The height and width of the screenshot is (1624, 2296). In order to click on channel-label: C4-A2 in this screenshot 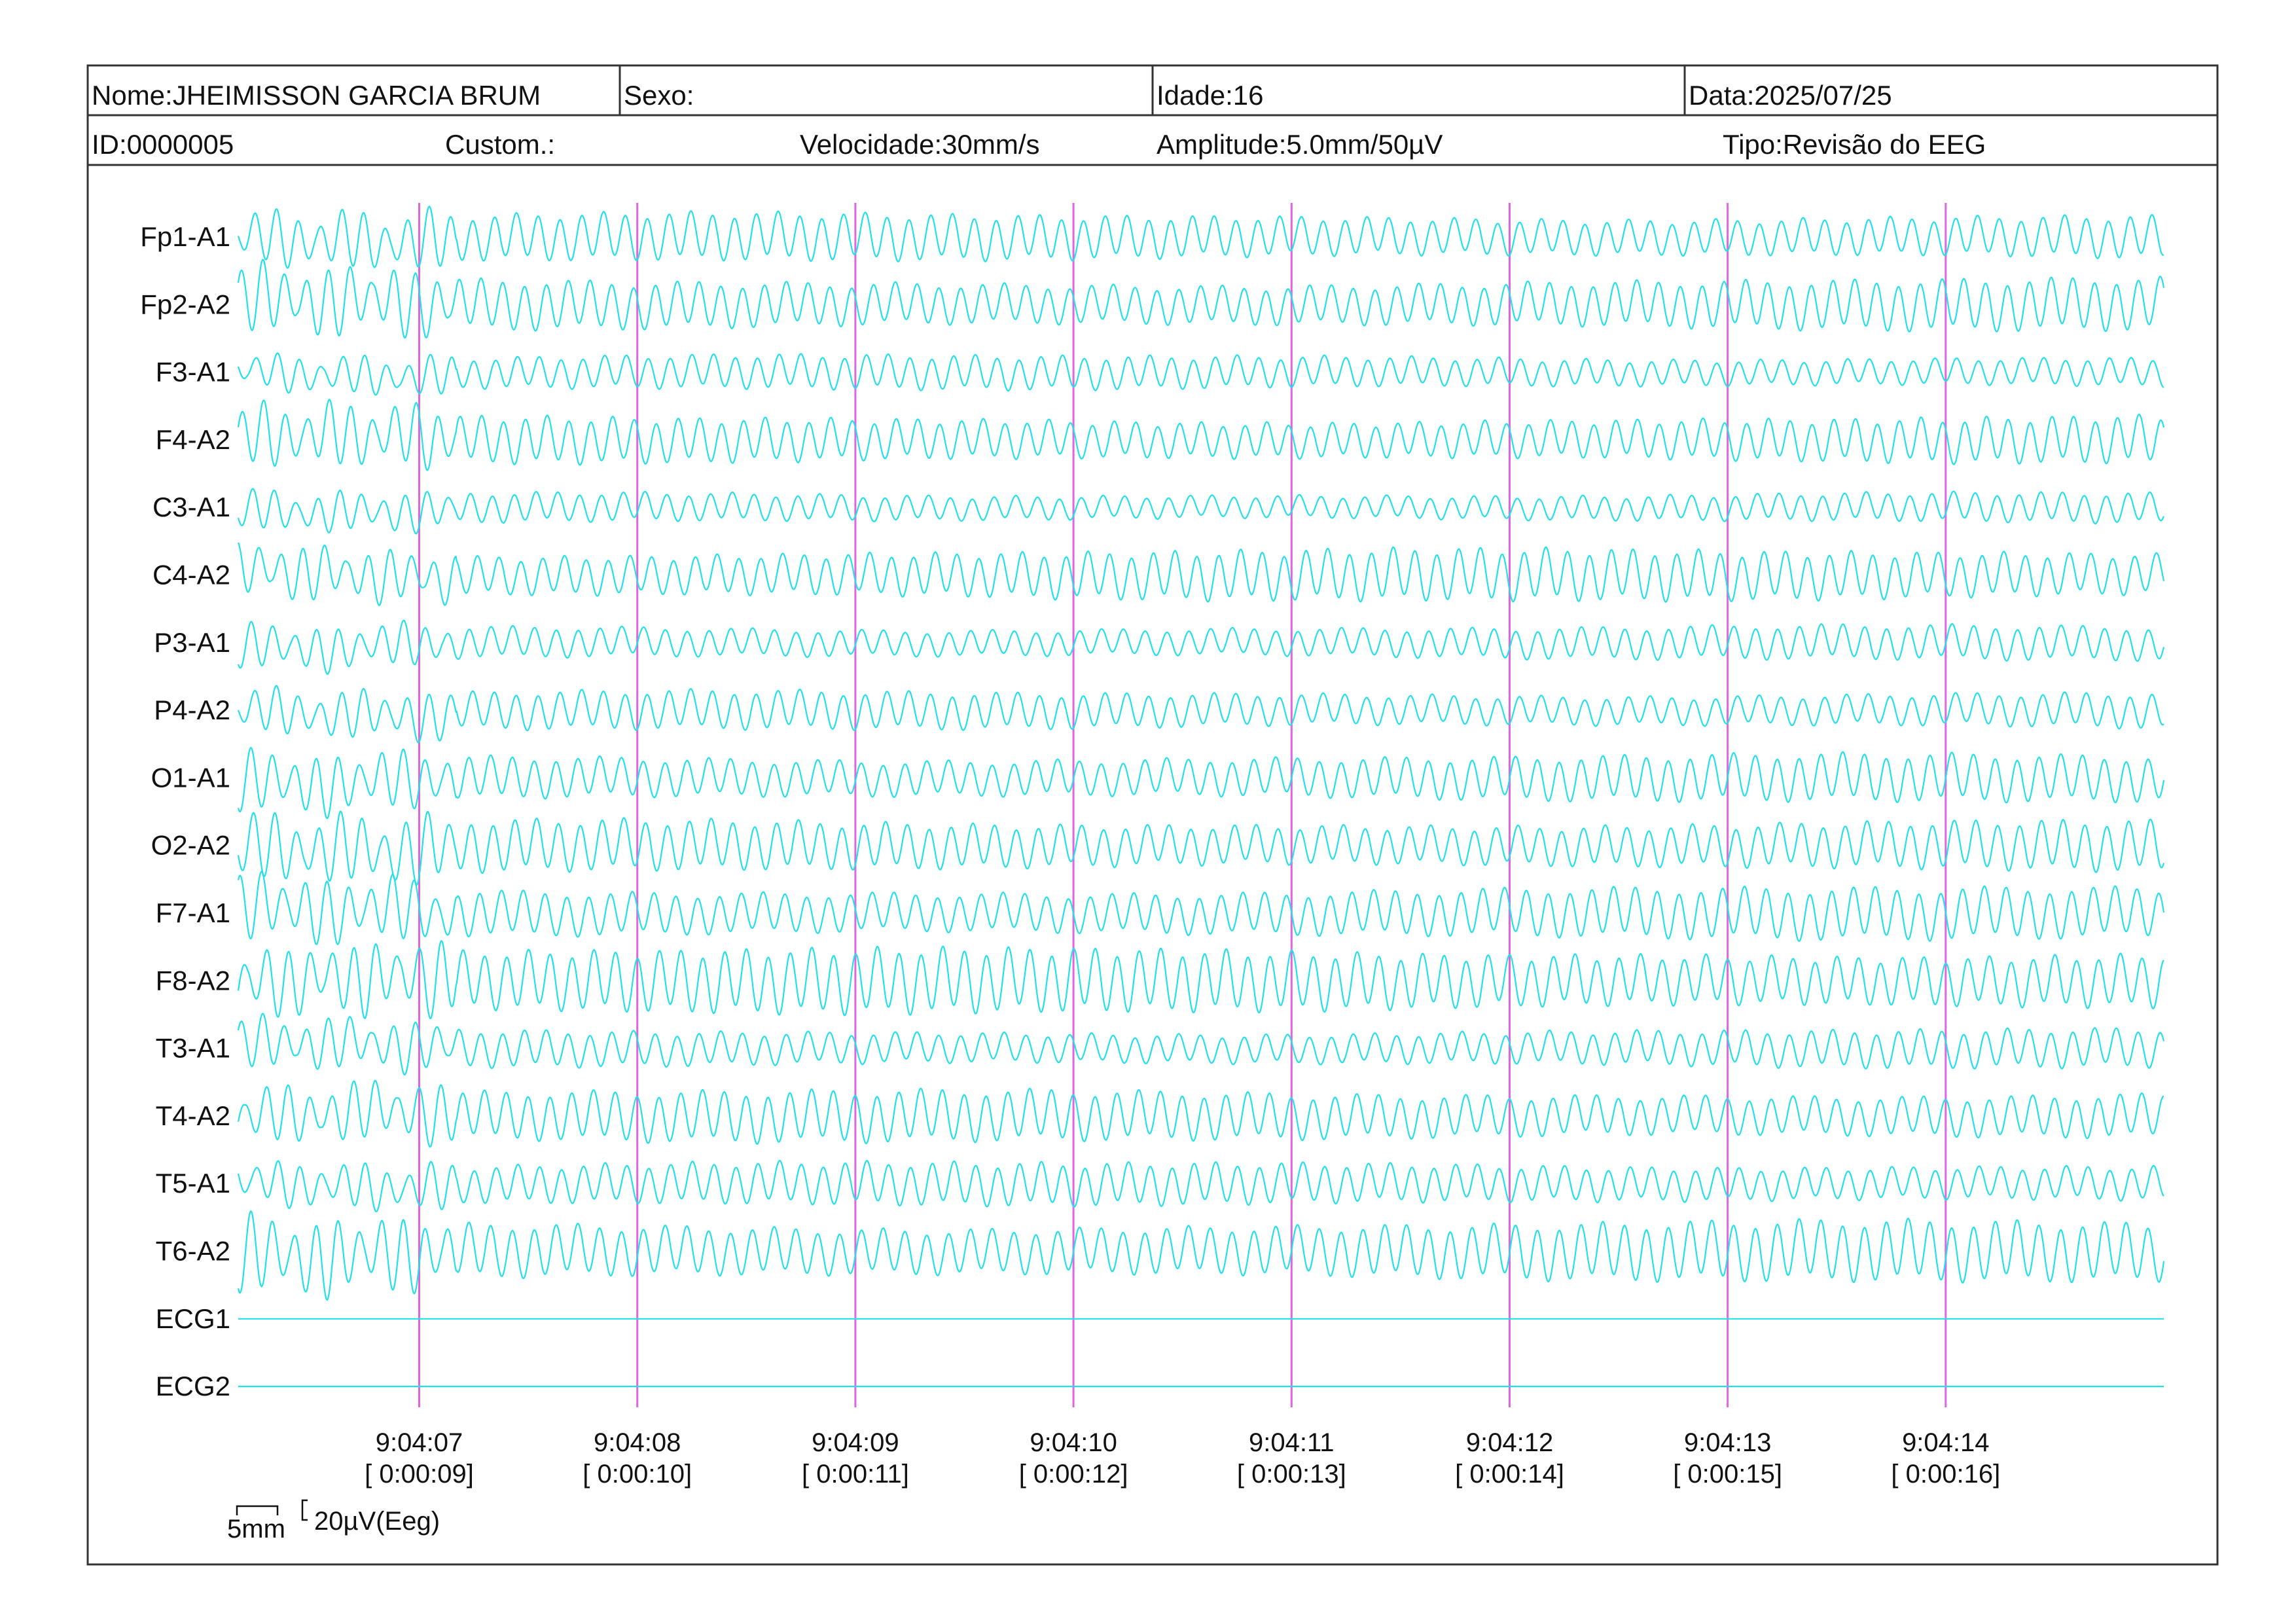, I will do `click(191, 575)`.